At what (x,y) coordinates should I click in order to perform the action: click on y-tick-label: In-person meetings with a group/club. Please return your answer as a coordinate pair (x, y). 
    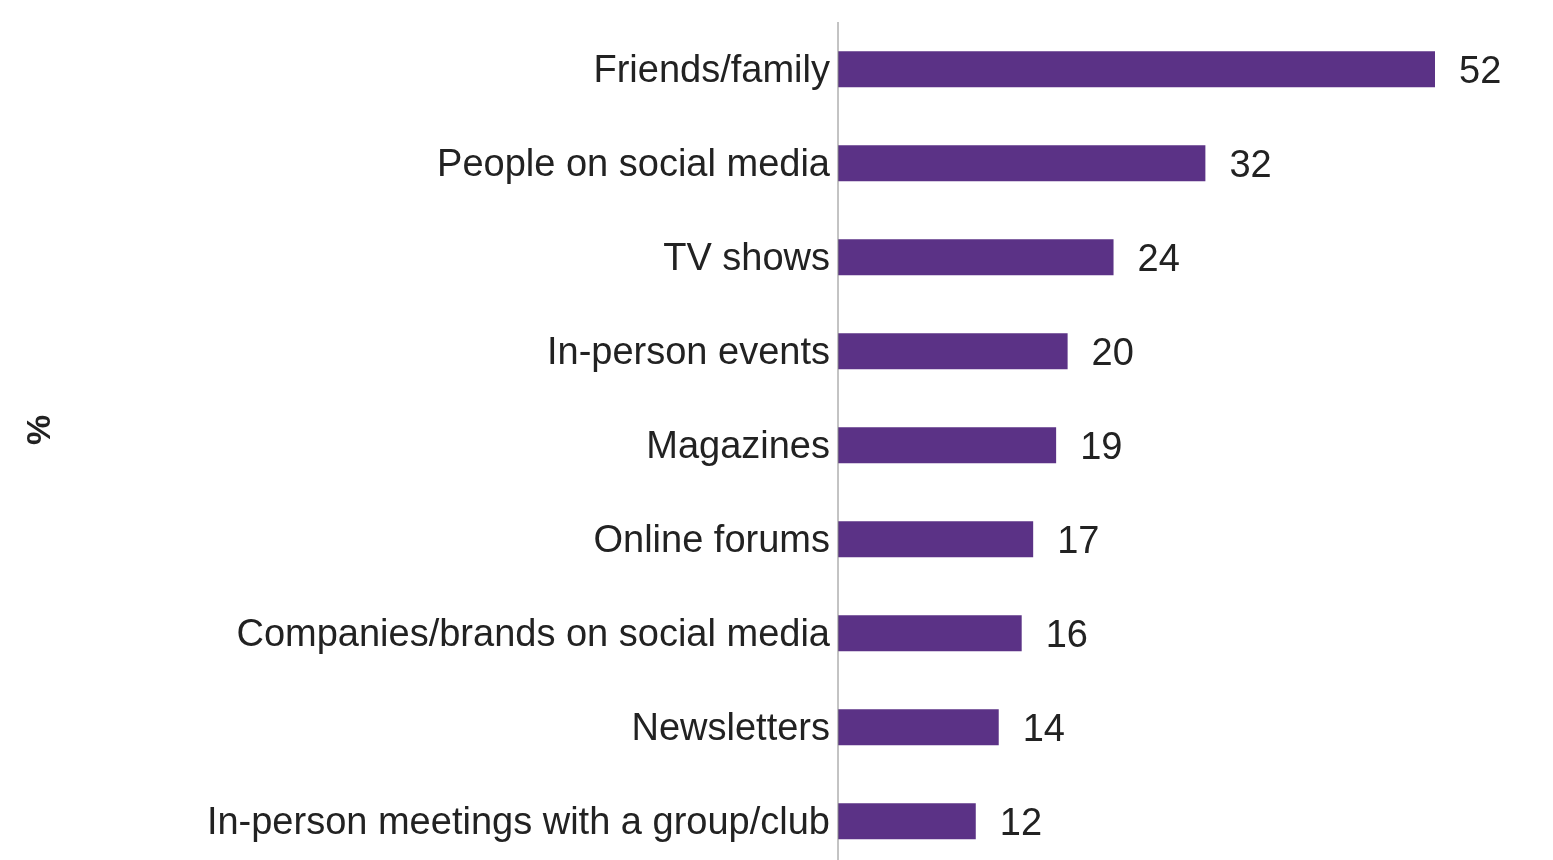
    Looking at the image, I should click on (518, 821).